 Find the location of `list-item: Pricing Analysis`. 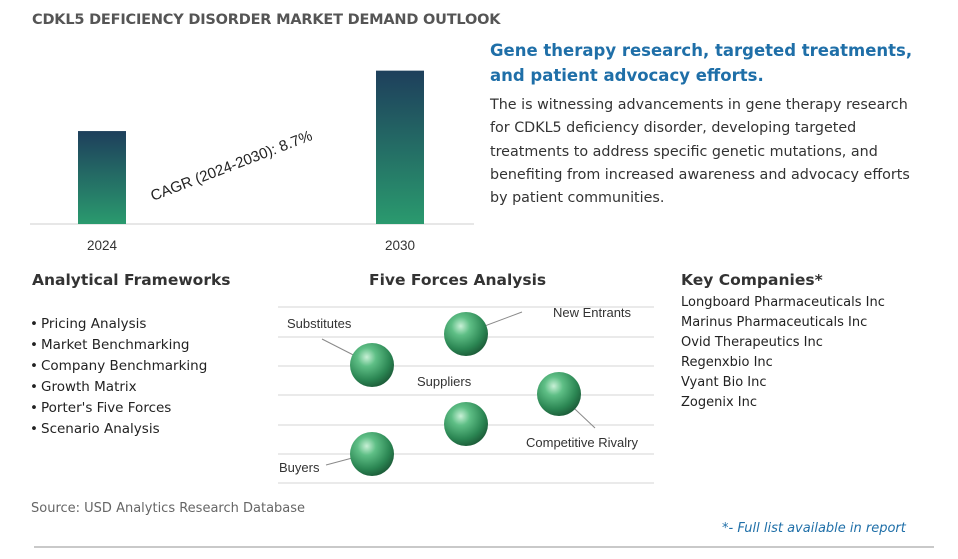

list-item: Pricing Analysis is located at coordinates (118, 324).